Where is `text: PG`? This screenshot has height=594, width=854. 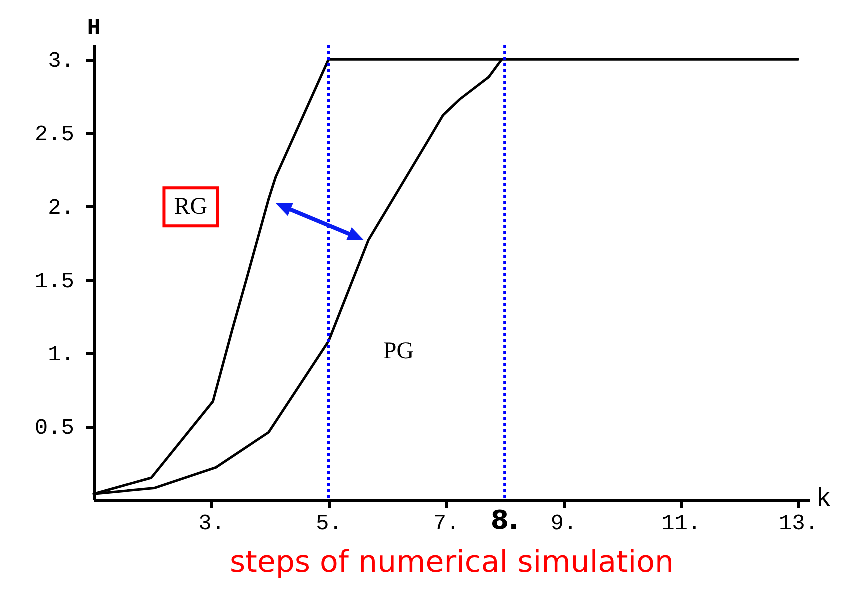 text: PG is located at coordinates (398, 351).